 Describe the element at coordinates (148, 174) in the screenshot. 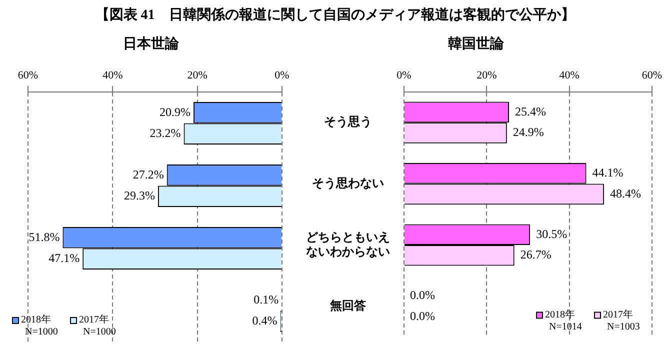

I see `data-label: 27.2%` at that location.